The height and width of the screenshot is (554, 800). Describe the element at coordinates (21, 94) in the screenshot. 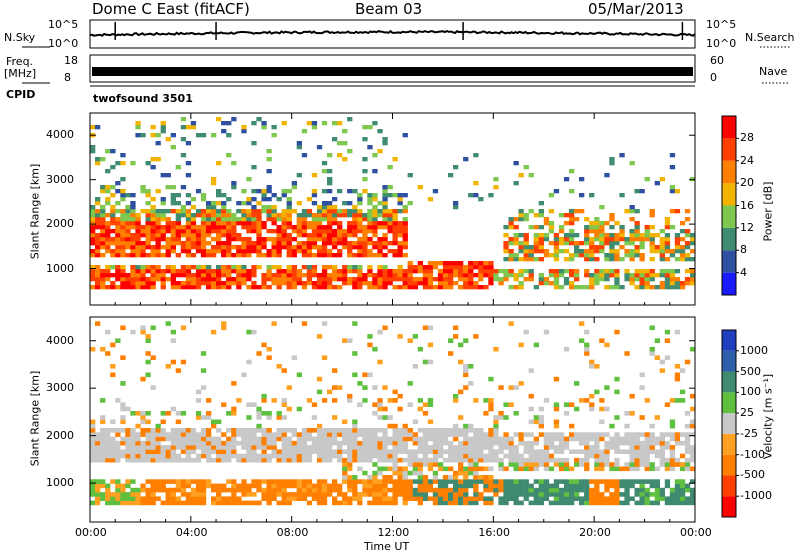

I see `cpid-label: CPID` at that location.